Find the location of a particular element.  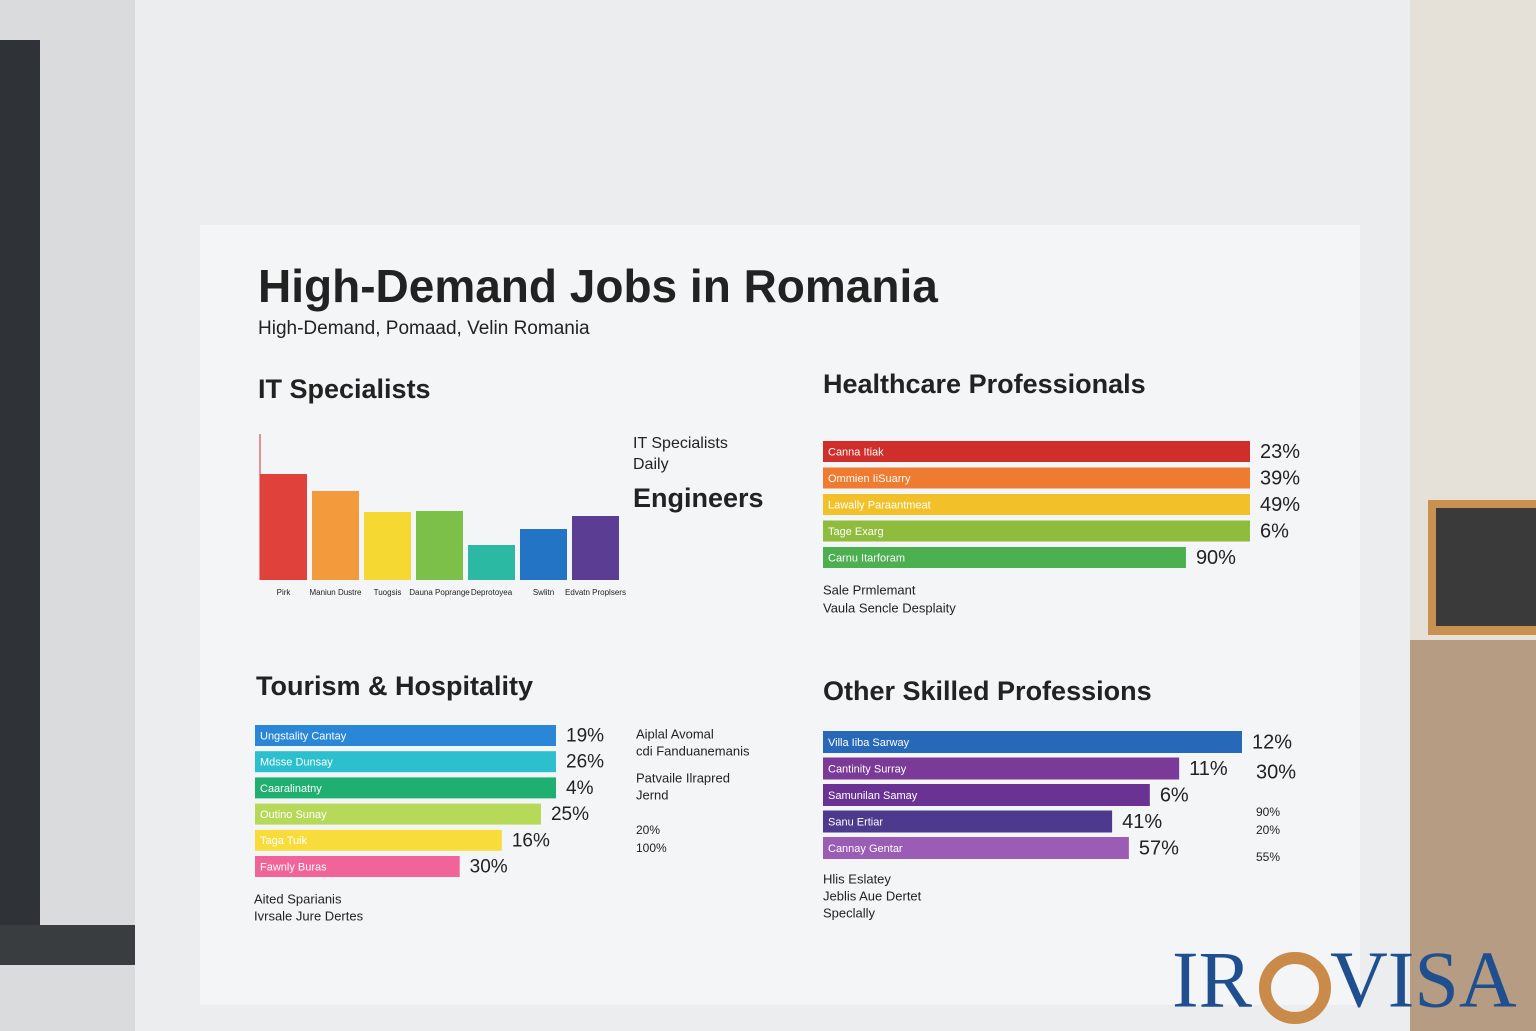

window is located at coordinates (20, 490).